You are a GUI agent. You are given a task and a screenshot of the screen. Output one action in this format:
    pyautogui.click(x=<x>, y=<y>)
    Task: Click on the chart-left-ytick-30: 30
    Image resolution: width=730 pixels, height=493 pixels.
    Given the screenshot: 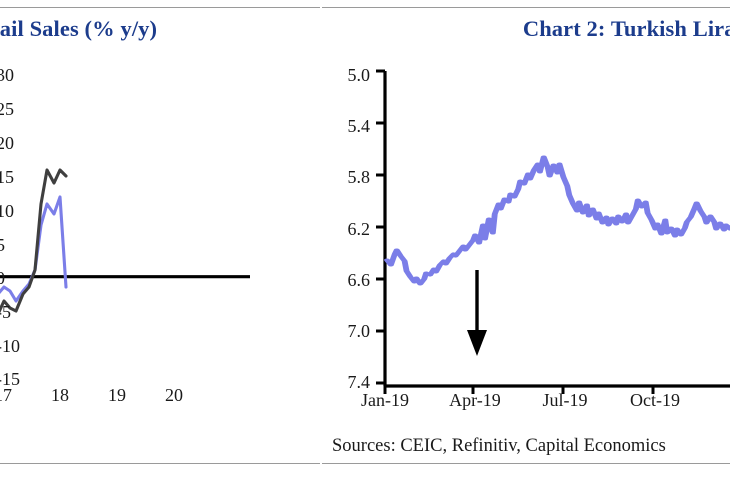 What is the action you would take?
    pyautogui.click(x=7, y=75)
    